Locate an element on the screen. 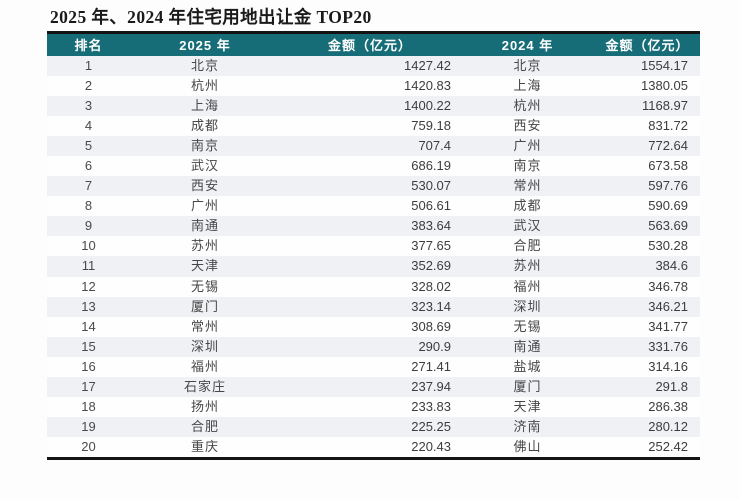 This screenshot has height=499, width=740. amount-2024-cell: 772.64 is located at coordinates (668, 145).